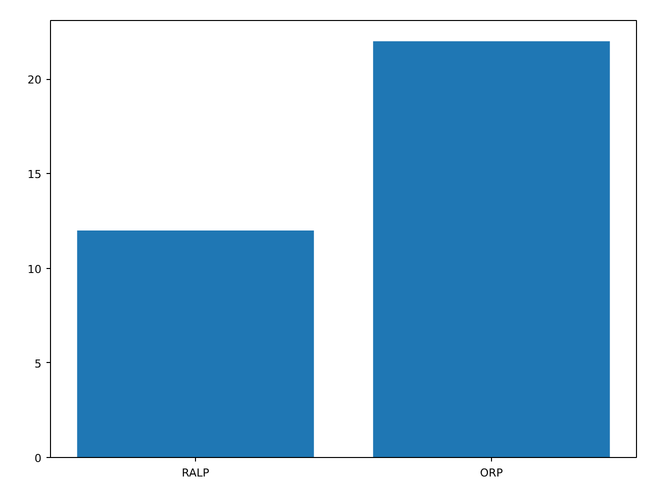  What do you see at coordinates (38, 458) in the screenshot?
I see `y-tick-label: 0` at bounding box center [38, 458].